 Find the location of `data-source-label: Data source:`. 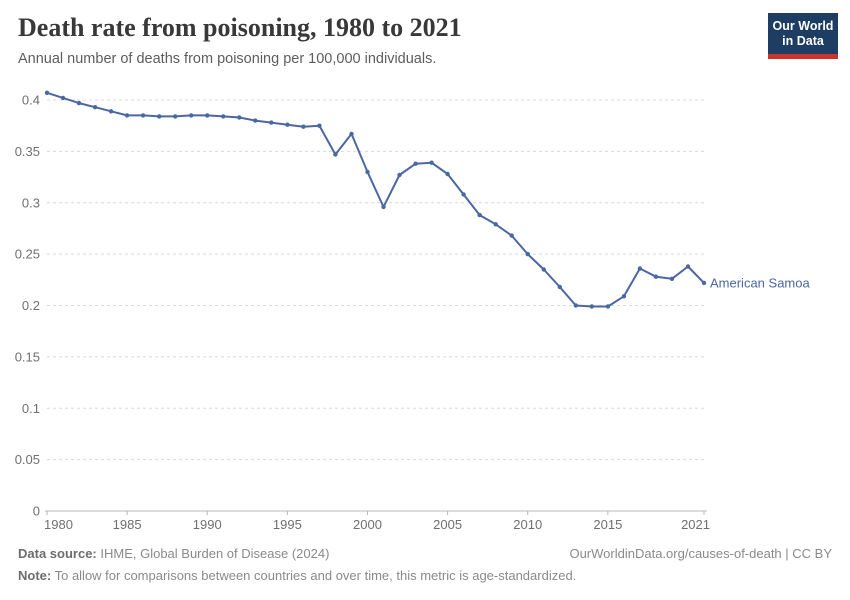

data-source-label: Data source: is located at coordinates (57, 553).